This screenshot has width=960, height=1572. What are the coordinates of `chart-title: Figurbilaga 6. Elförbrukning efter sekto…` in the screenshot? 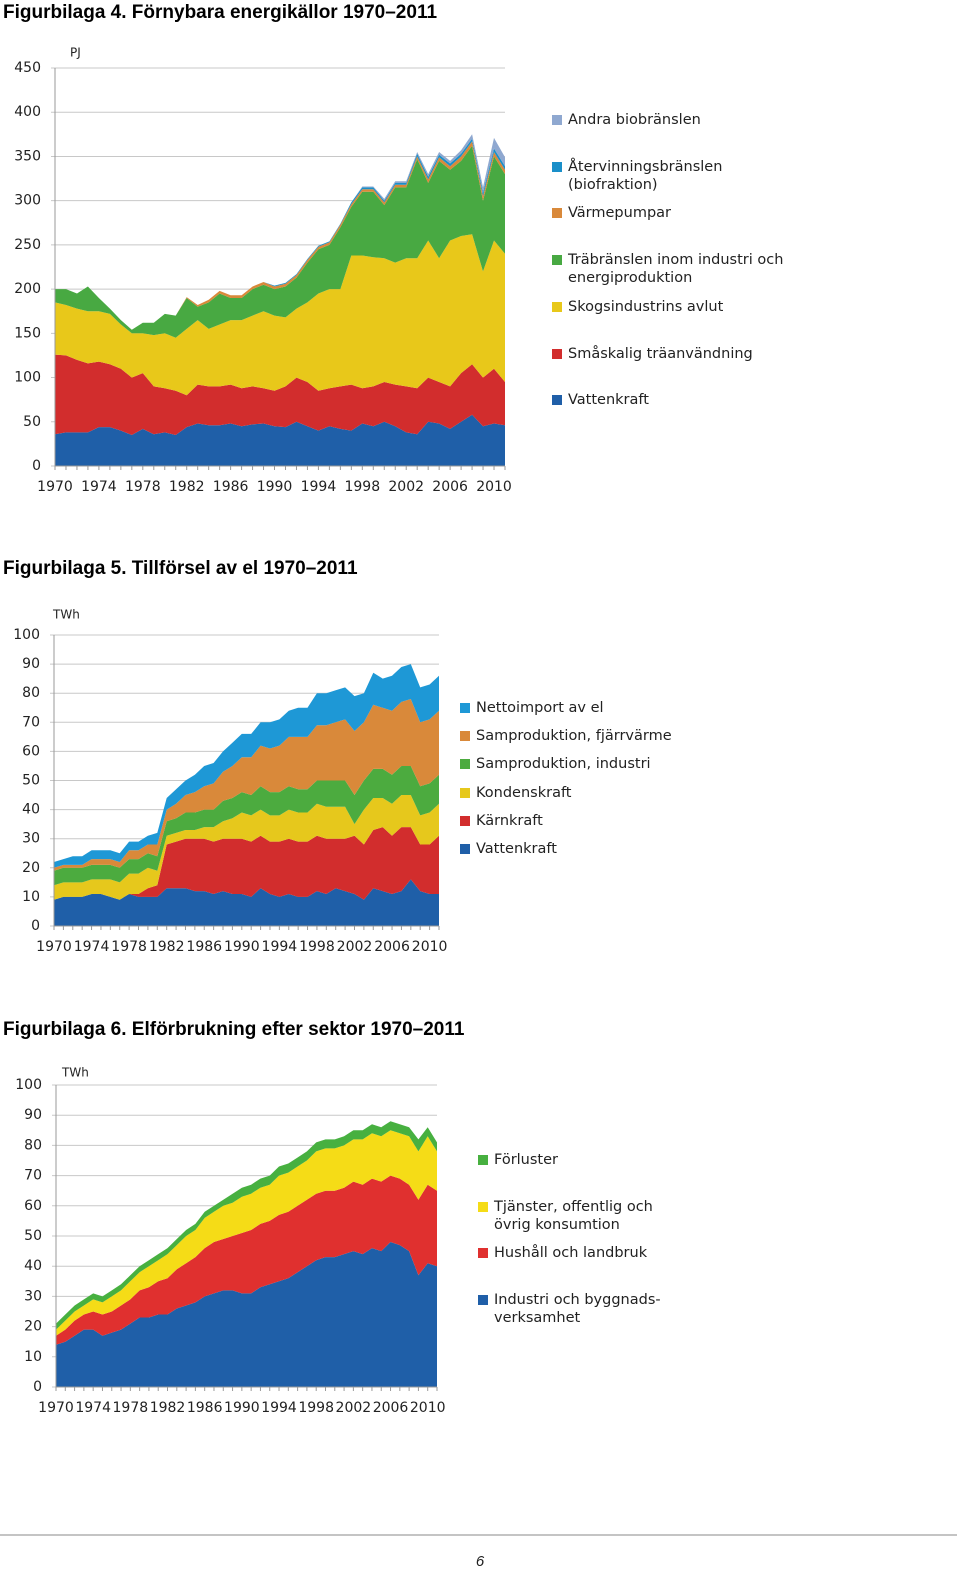 It's located at (234, 1029).